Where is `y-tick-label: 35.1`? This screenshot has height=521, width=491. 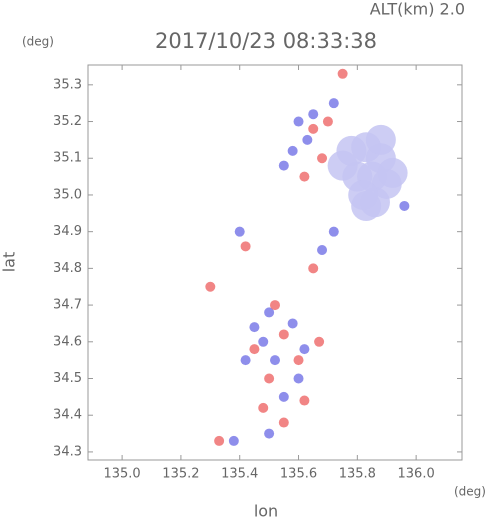 y-tick-label: 35.1 is located at coordinates (67, 158).